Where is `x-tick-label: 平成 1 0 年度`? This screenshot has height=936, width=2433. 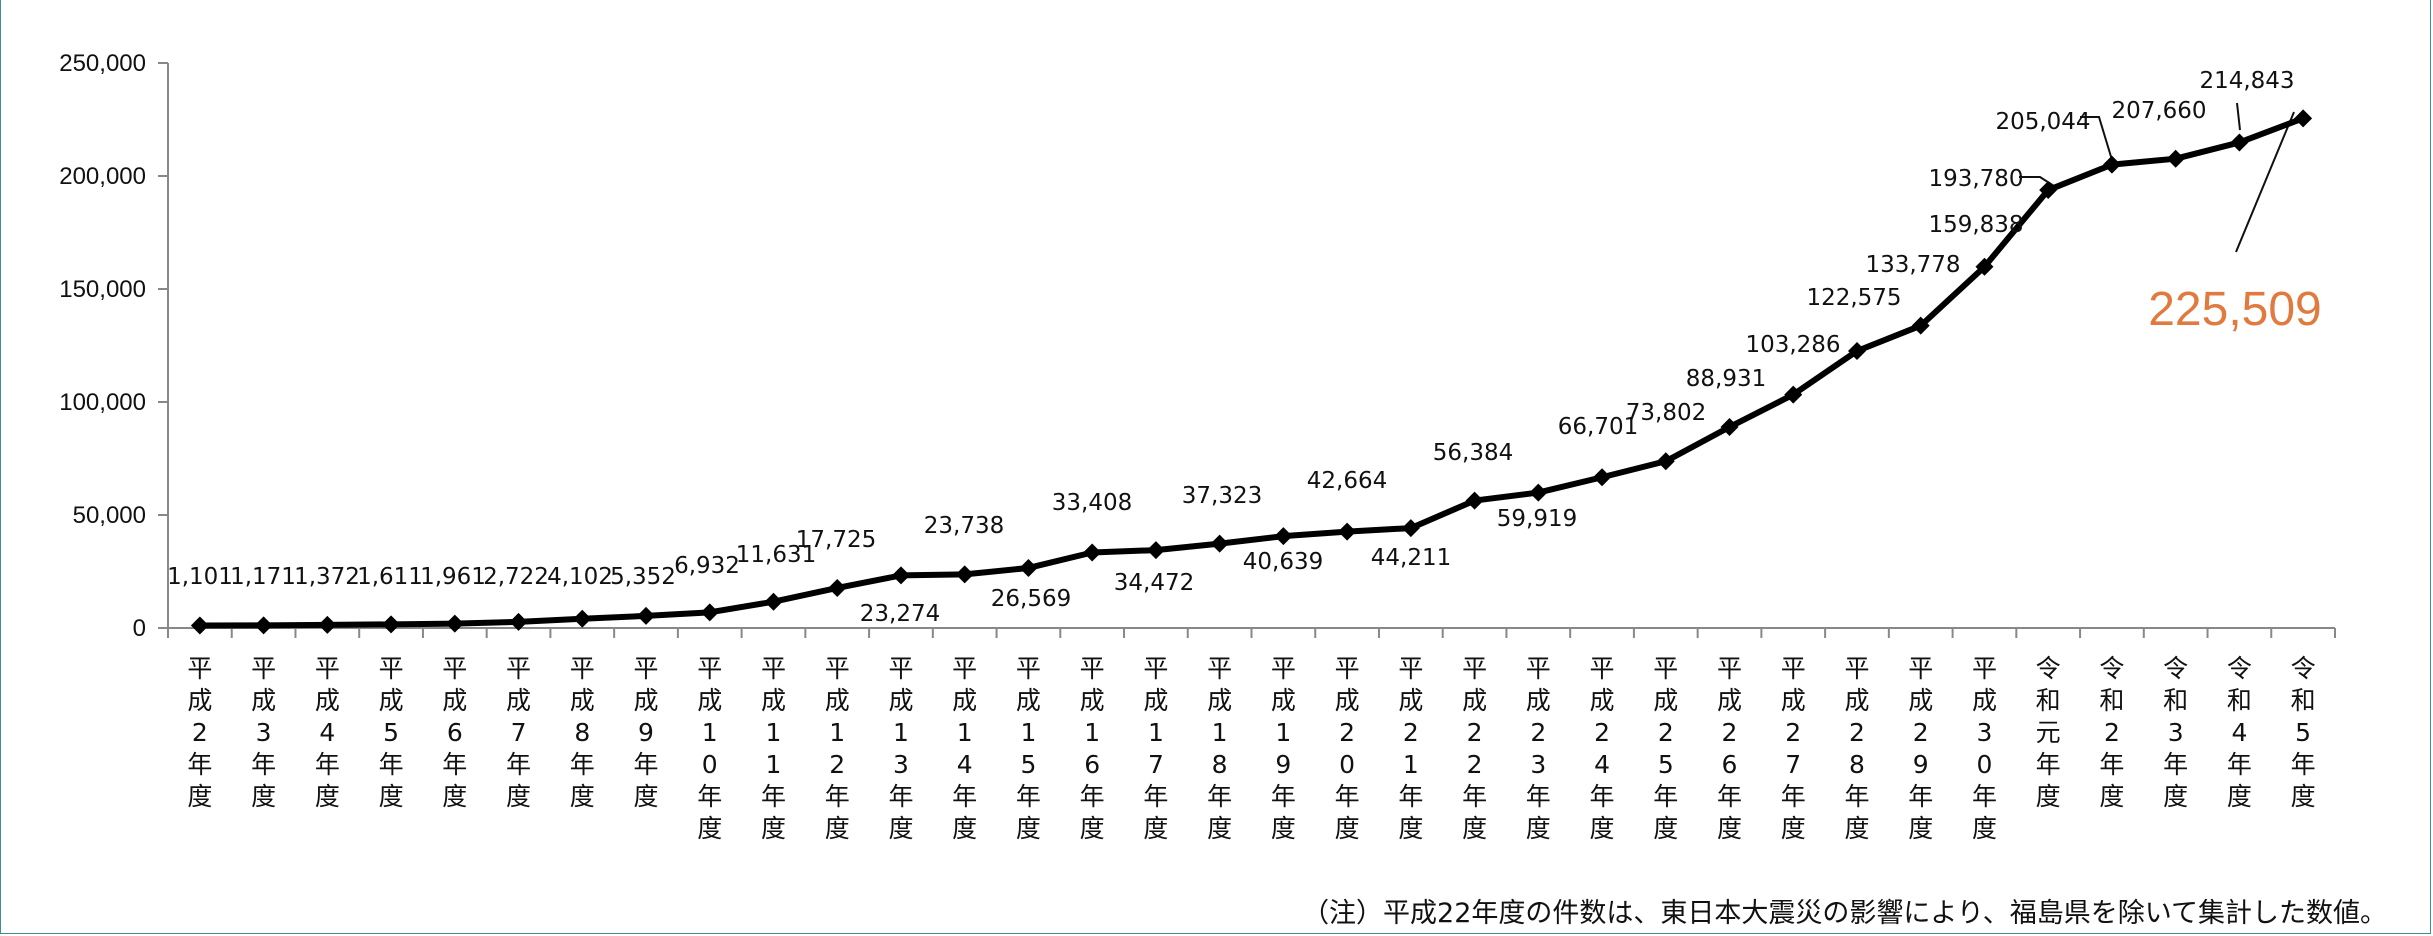
x-tick-label: 平成 1 0 年度 is located at coordinates (709, 748).